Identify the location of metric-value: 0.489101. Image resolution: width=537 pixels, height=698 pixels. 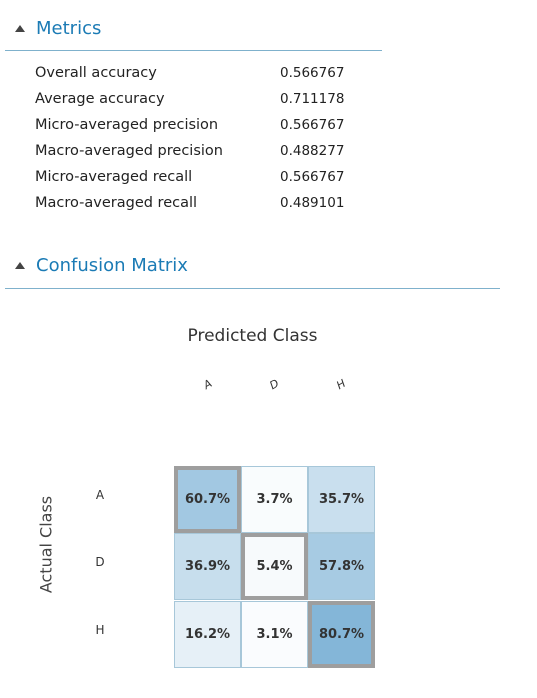
(312, 203).